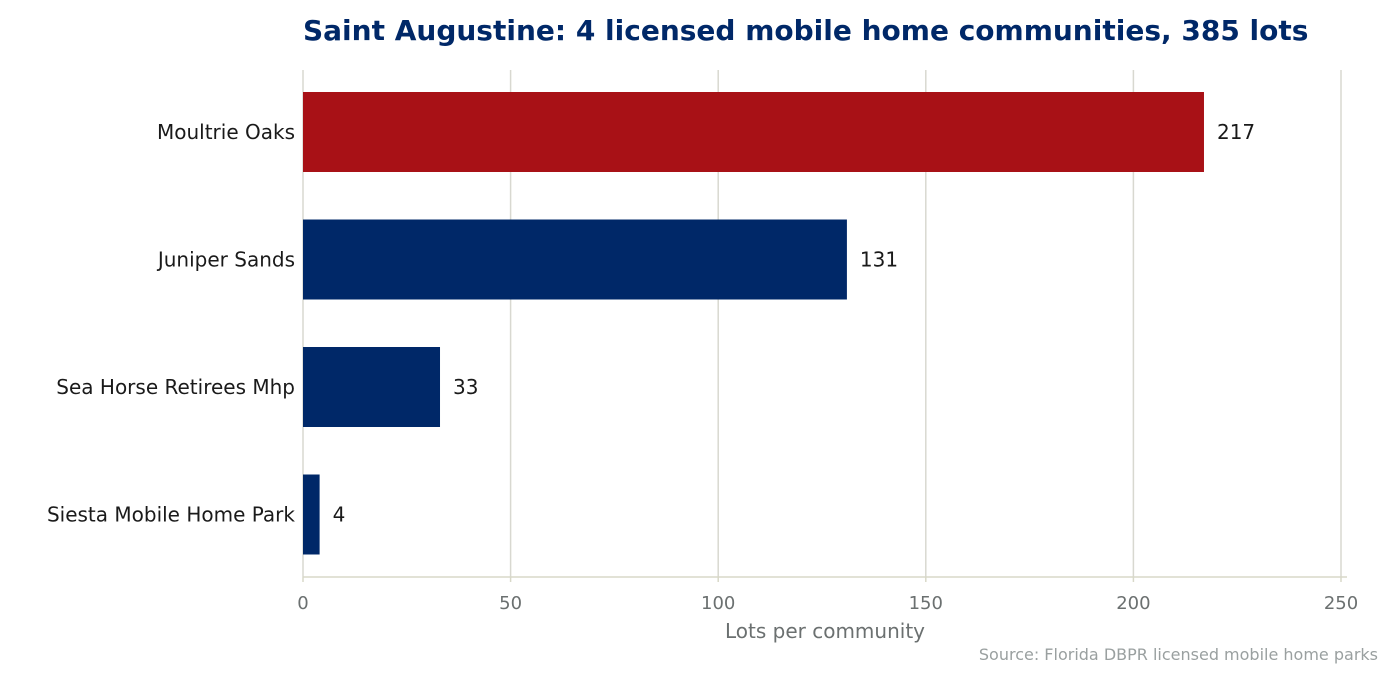 Image resolution: width=1395 pixels, height=680 pixels. Describe the element at coordinates (1341, 603) in the screenshot. I see `x-tick-label-5: 250` at that location.